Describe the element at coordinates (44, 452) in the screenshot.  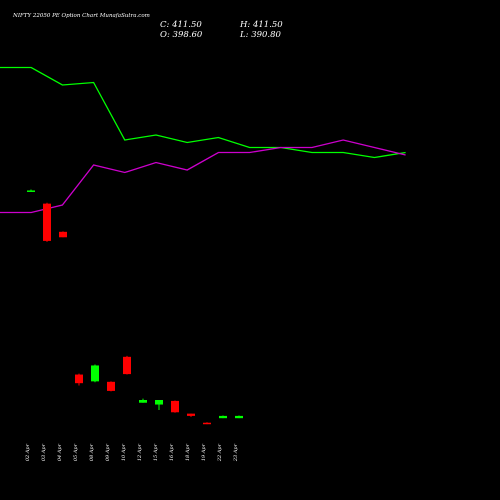
I see `x-tick-label: 03 Apr` at that location.